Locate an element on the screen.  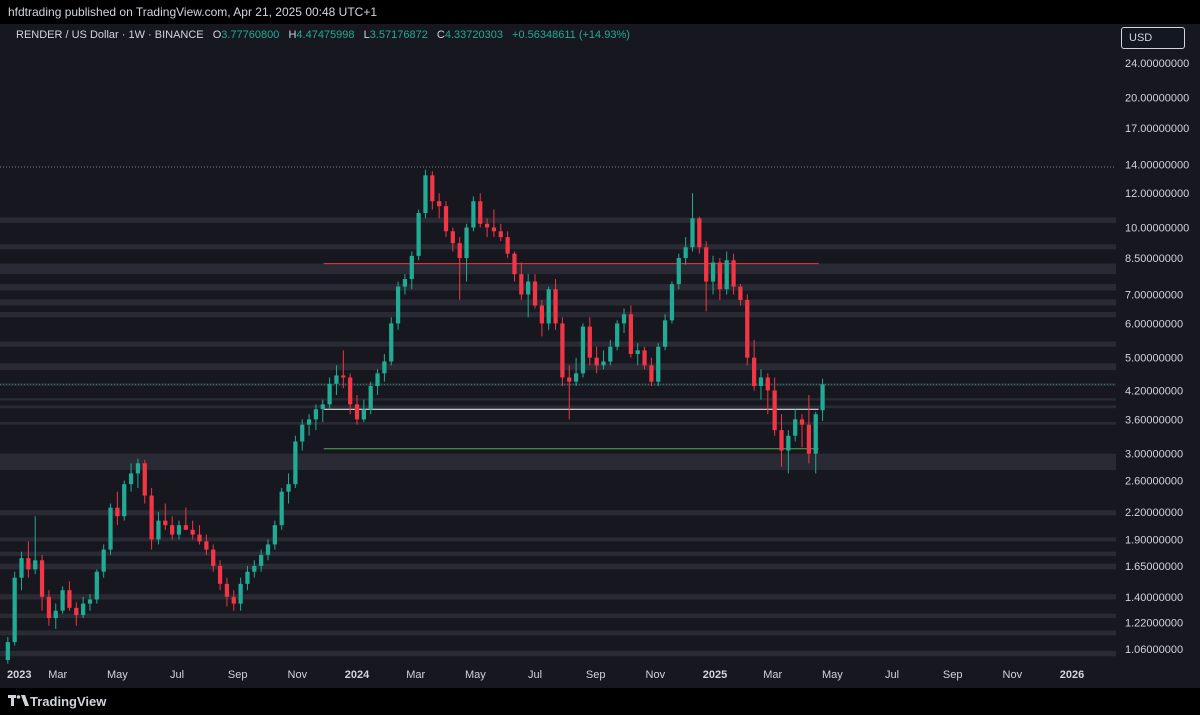
high-value: 4.47475998 is located at coordinates (325, 35).